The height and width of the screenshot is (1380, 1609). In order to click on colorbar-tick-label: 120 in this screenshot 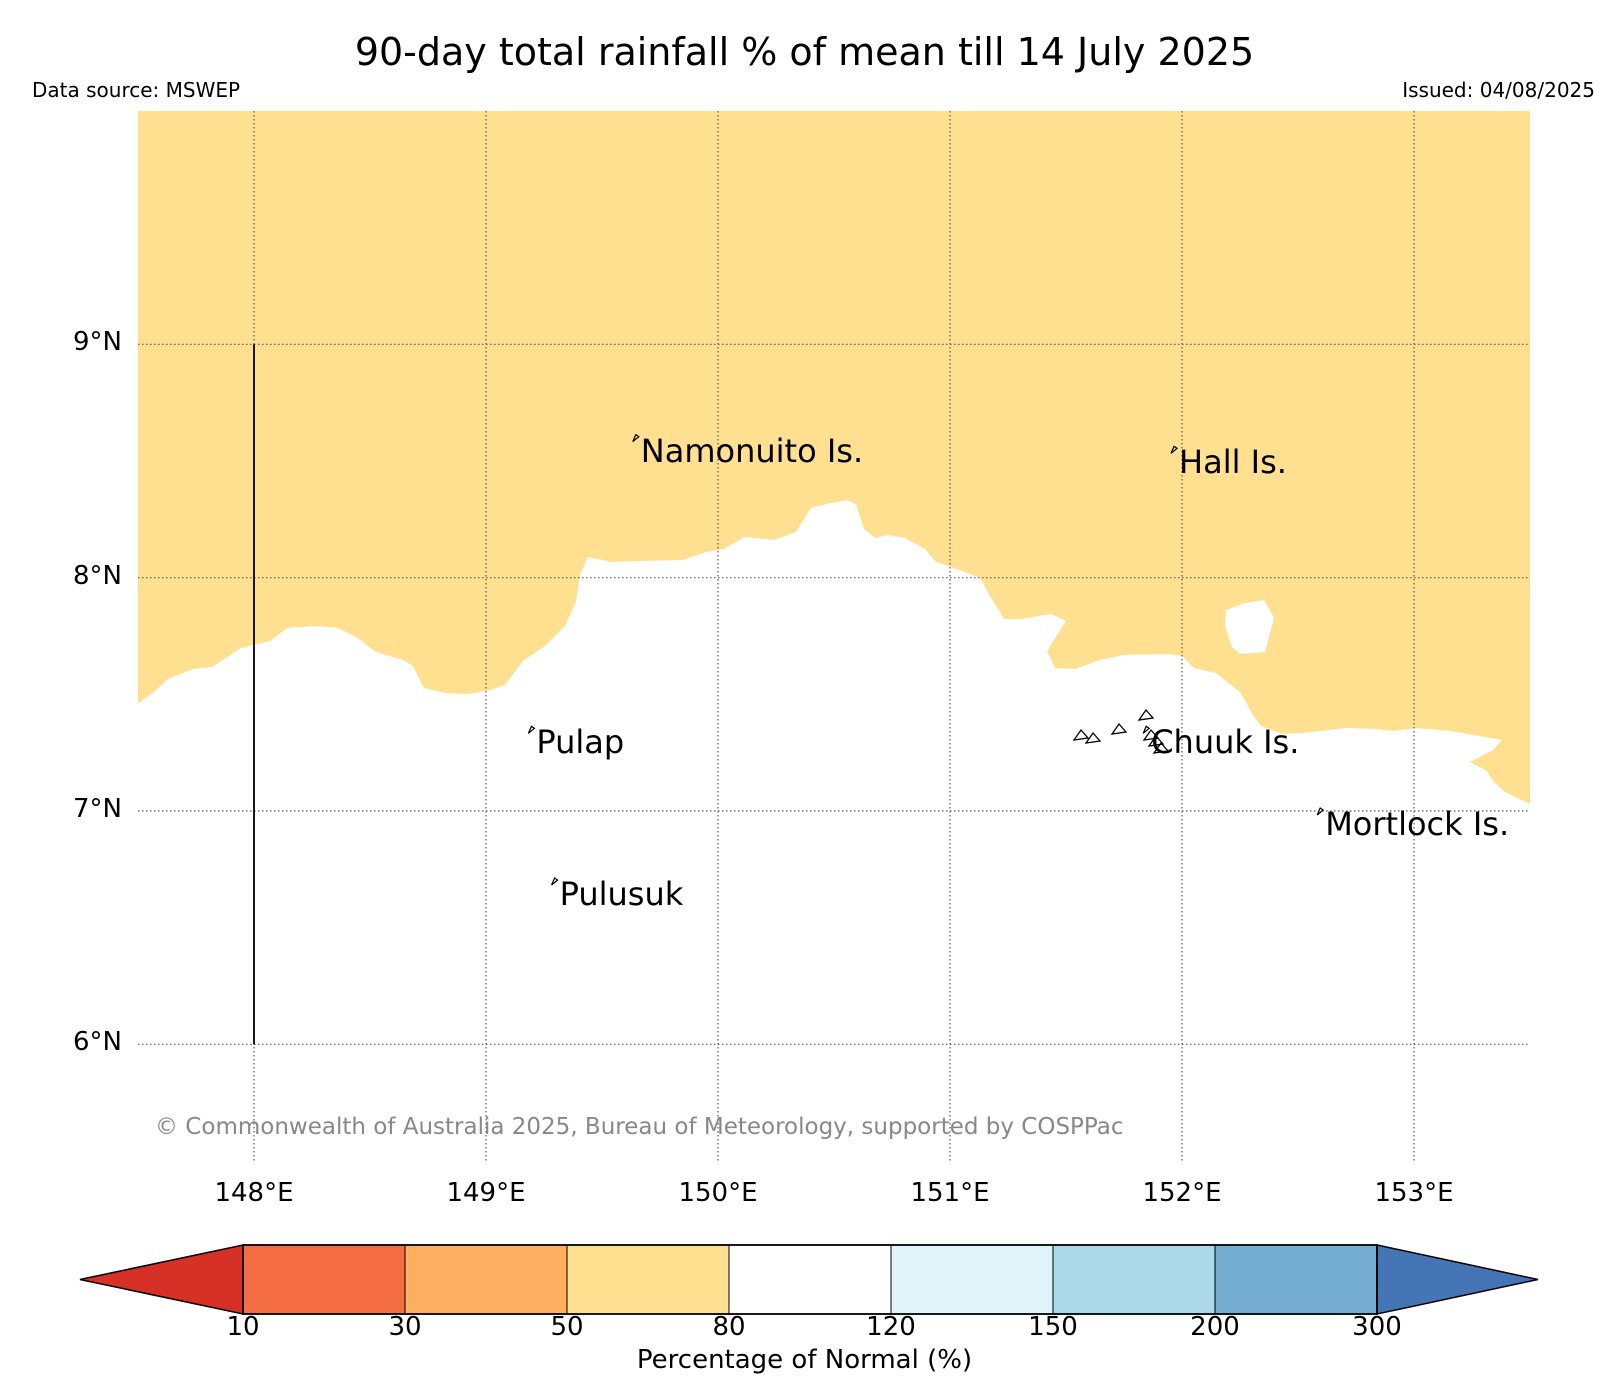, I will do `click(891, 1327)`.